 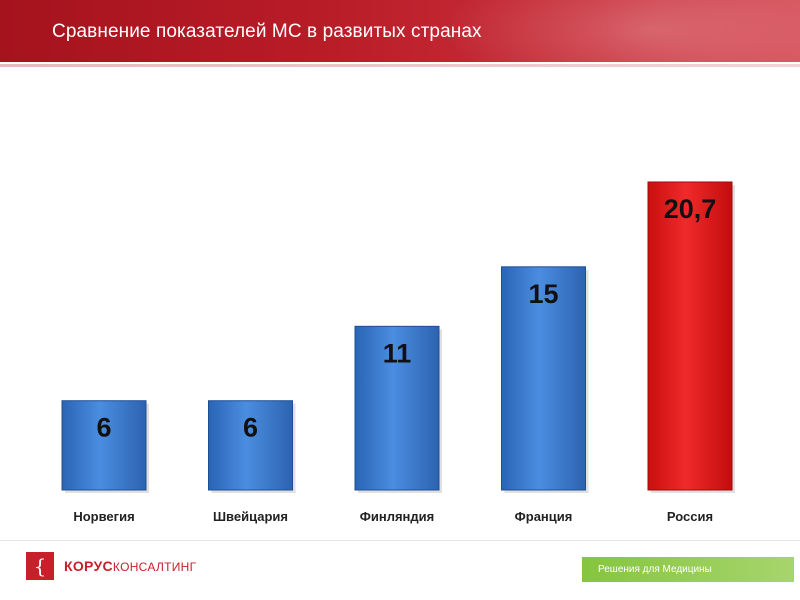 What do you see at coordinates (40, 566) in the screenshot?
I see `brace-logo-icon: {` at bounding box center [40, 566].